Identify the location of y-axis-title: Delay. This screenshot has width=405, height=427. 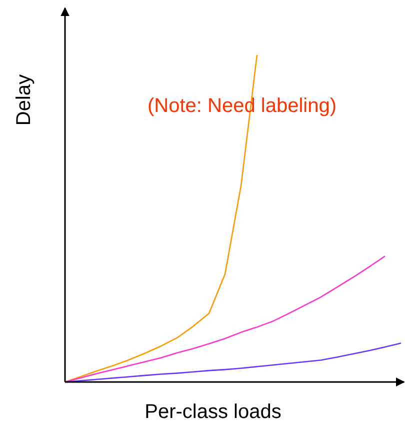
(24, 100).